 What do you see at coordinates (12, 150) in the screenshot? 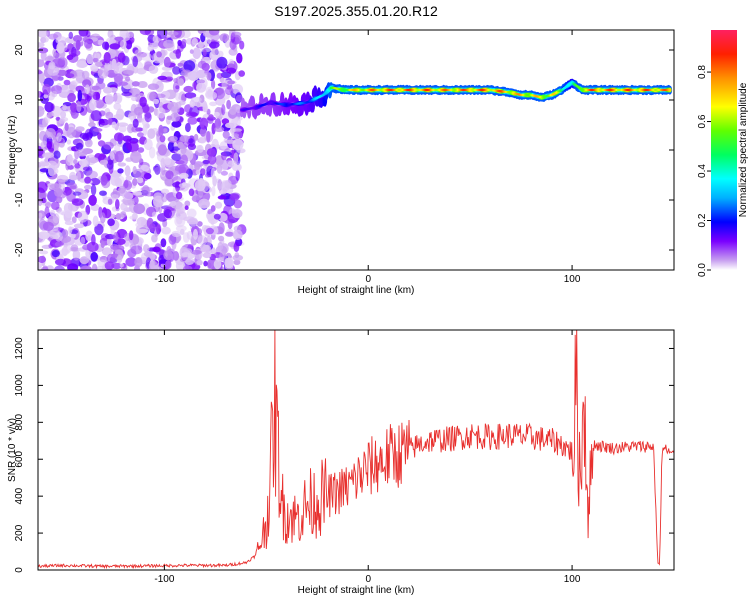
I see `spectrogram-y-axis-label: Frequency (Hz)` at bounding box center [12, 150].